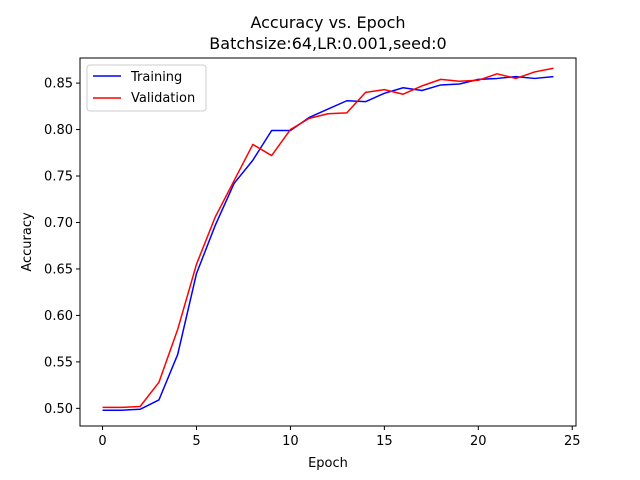 This screenshot has height=480, width=640. I want to click on x-tick-label: 15, so click(384, 441).